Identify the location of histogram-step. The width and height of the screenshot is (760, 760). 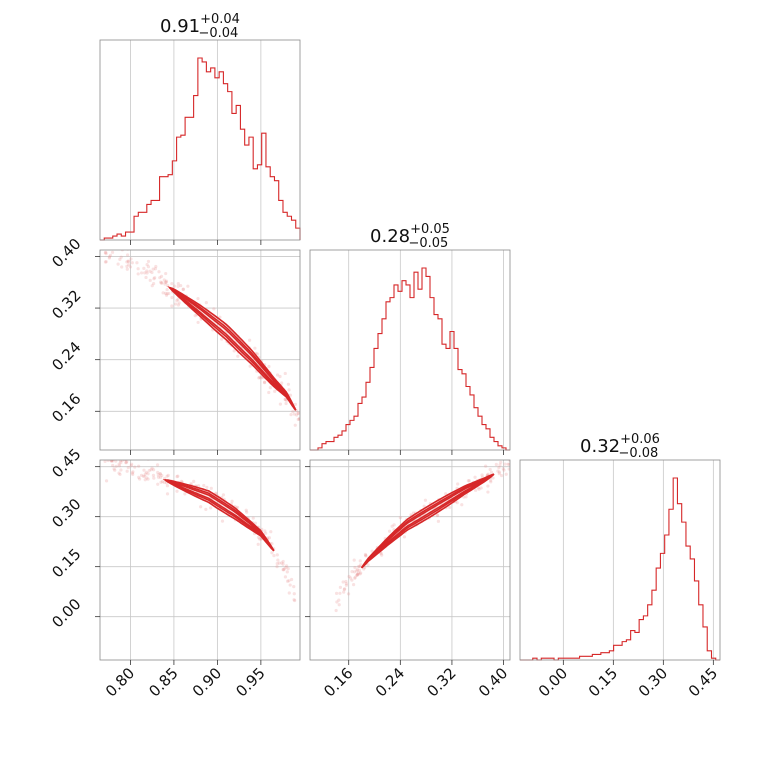
(410, 359).